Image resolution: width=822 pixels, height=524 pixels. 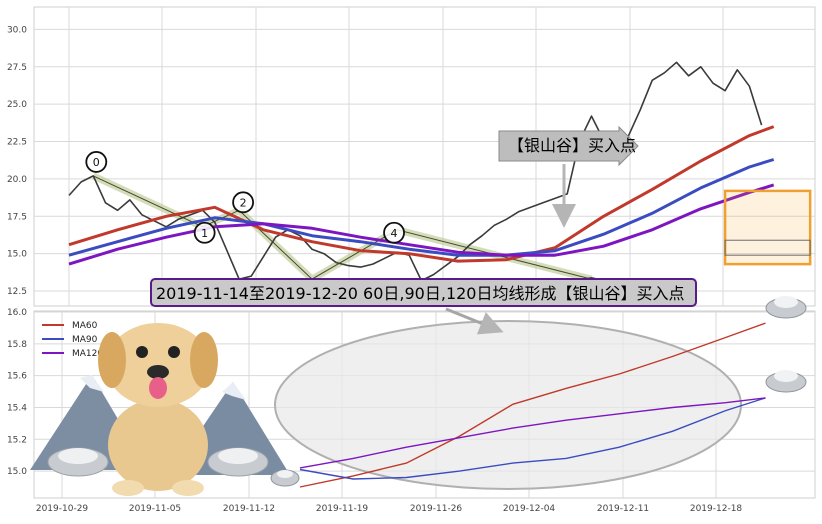 I want to click on buy-zone-box, so click(x=767, y=227).